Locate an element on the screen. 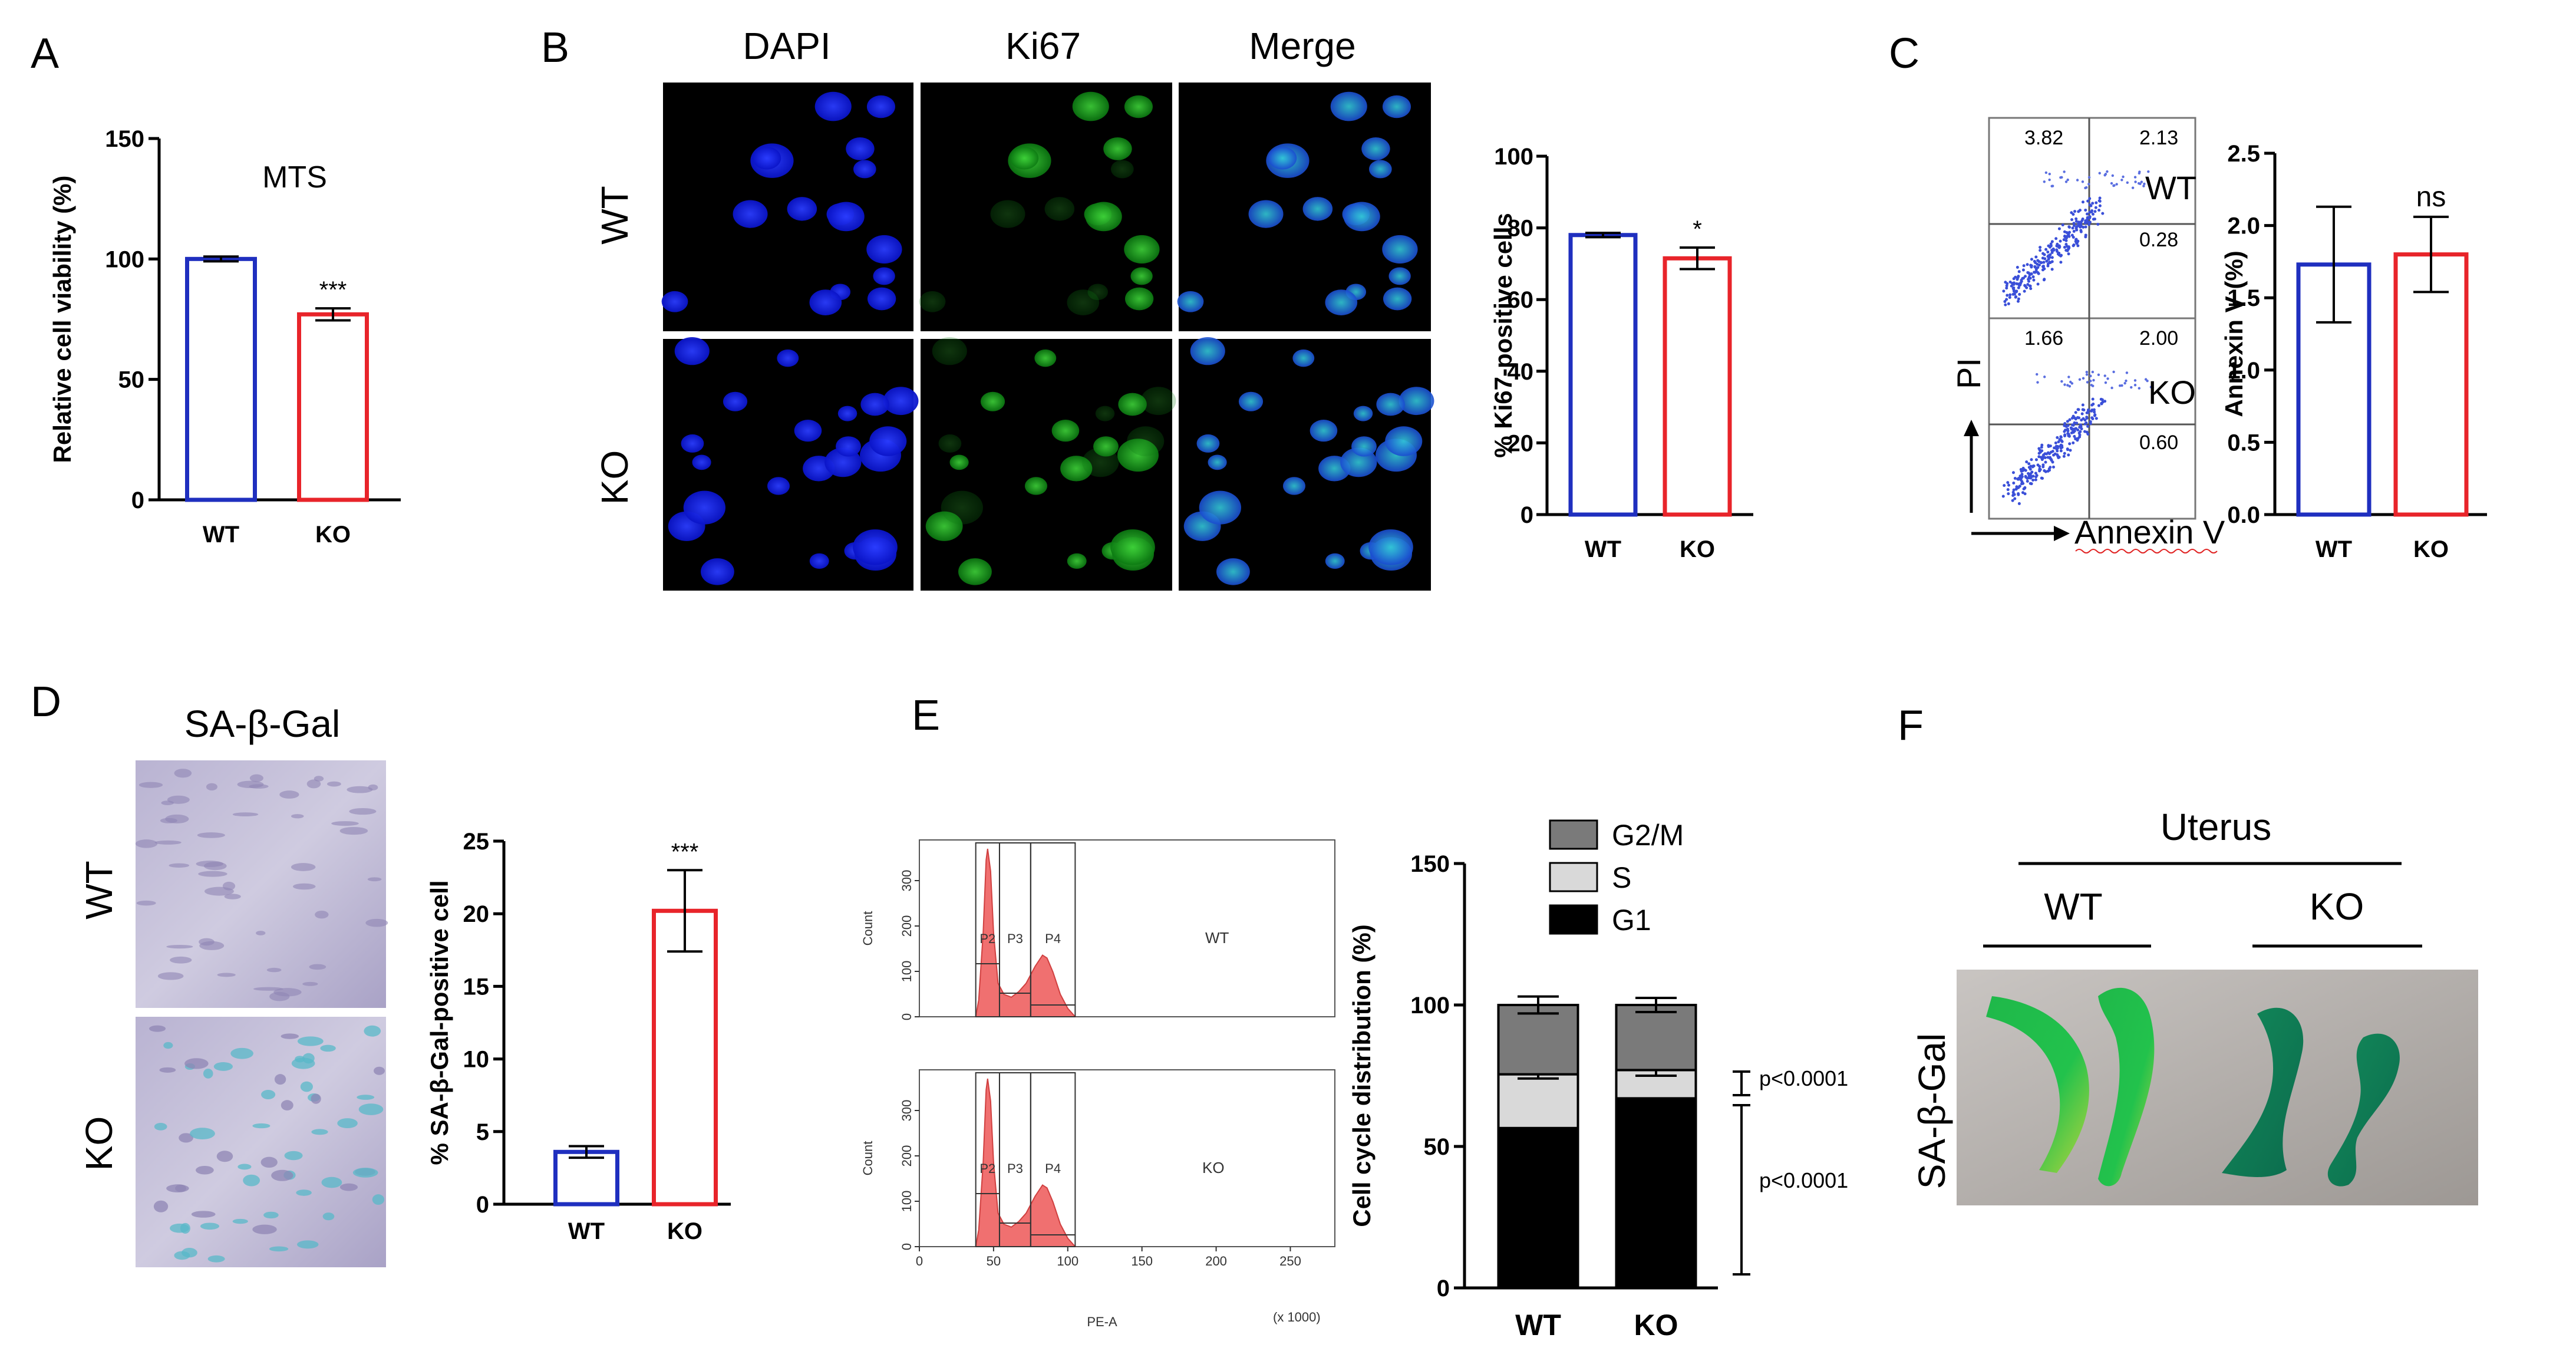  panel-letter-a: A is located at coordinates (45, 53).